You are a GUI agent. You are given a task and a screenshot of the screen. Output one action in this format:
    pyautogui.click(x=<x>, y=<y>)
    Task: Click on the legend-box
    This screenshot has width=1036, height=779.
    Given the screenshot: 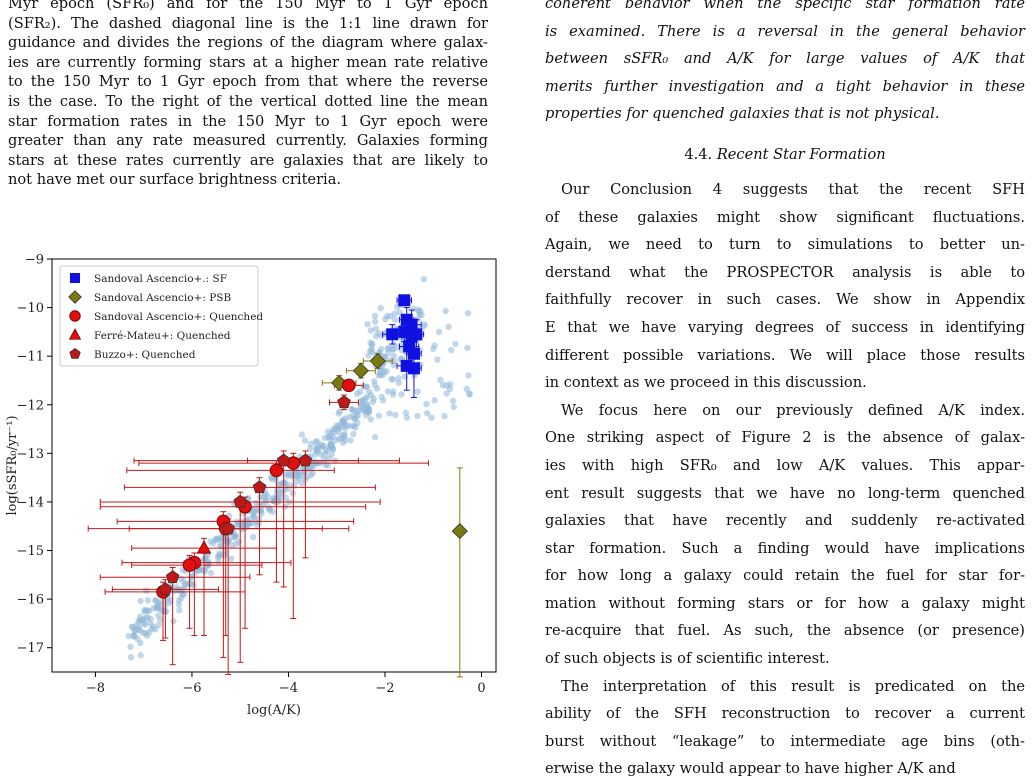 What is the action you would take?
    pyautogui.click(x=159, y=316)
    